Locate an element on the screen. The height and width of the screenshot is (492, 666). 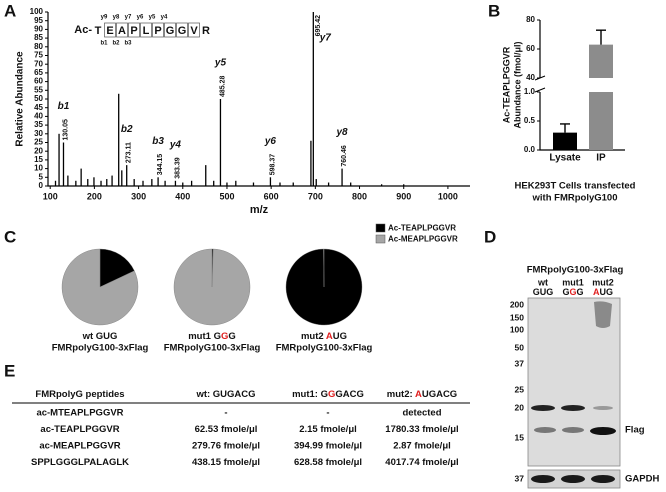
y-ion: y4 is located at coordinates (164, 18).